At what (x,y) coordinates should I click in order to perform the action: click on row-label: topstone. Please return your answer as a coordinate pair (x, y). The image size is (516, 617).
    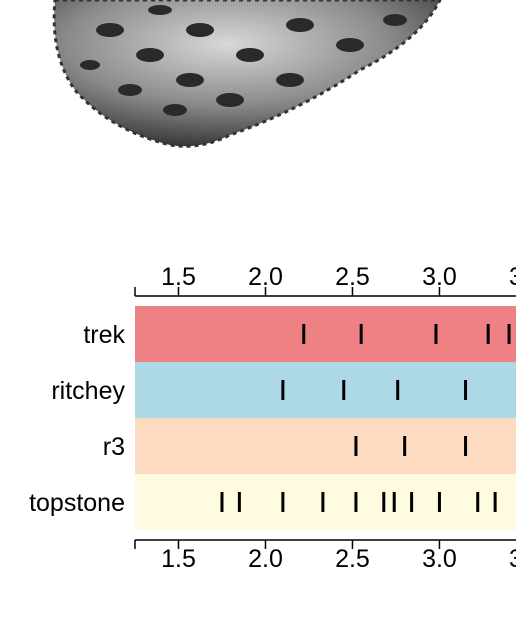
    Looking at the image, I should click on (77, 503).